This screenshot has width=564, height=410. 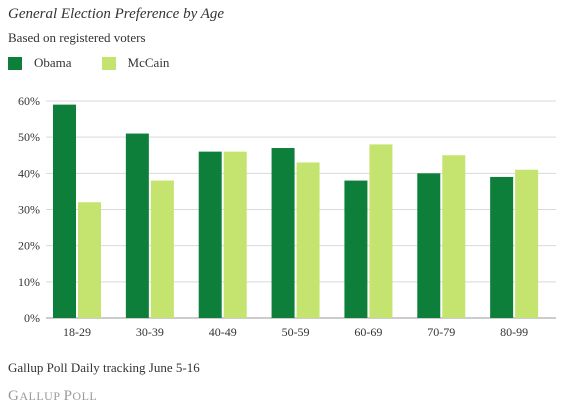 What do you see at coordinates (77, 332) in the screenshot?
I see `x-tick-label: 18-29` at bounding box center [77, 332].